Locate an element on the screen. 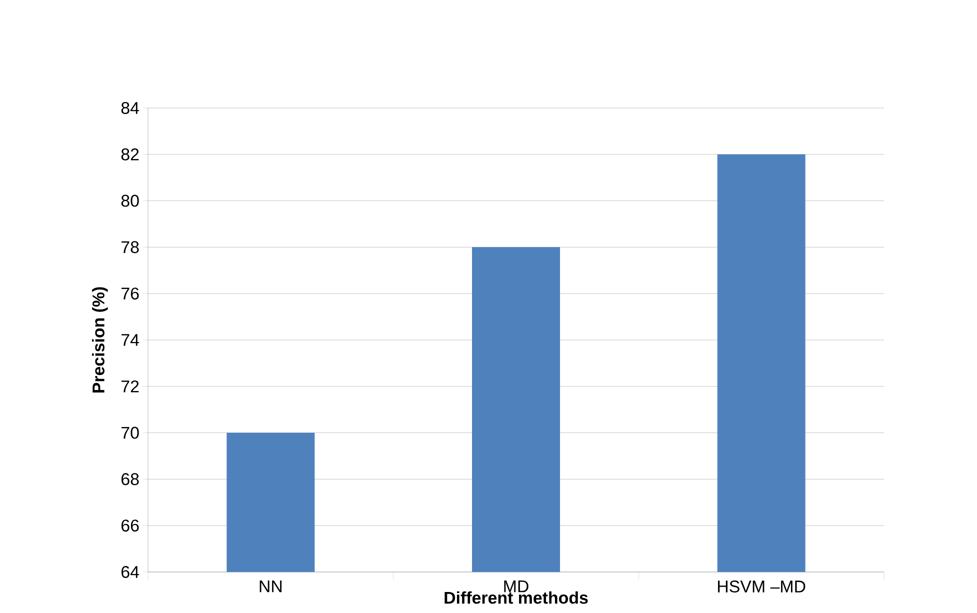 This screenshot has width=977, height=613. x-tick-label: MD is located at coordinates (516, 586).